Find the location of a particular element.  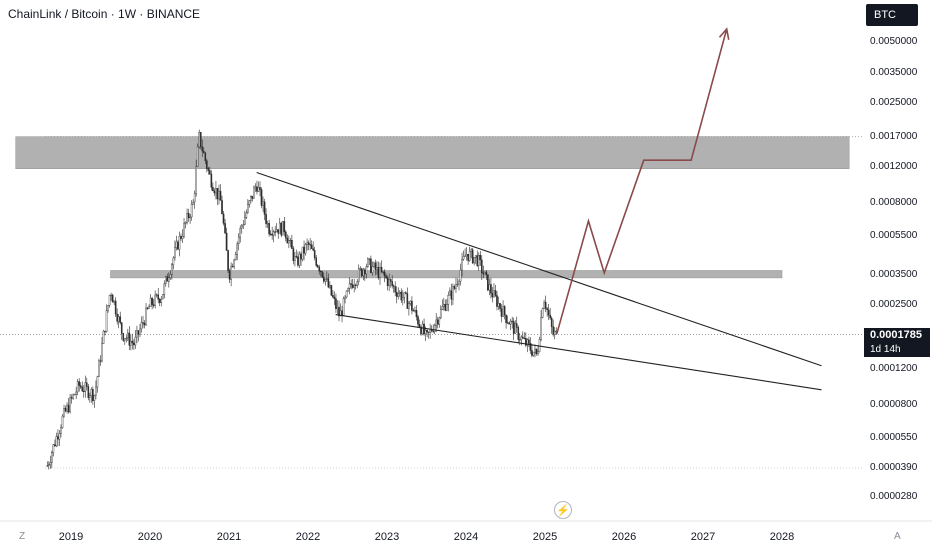

zoom-reset-icon: Z is located at coordinates (22, 536).